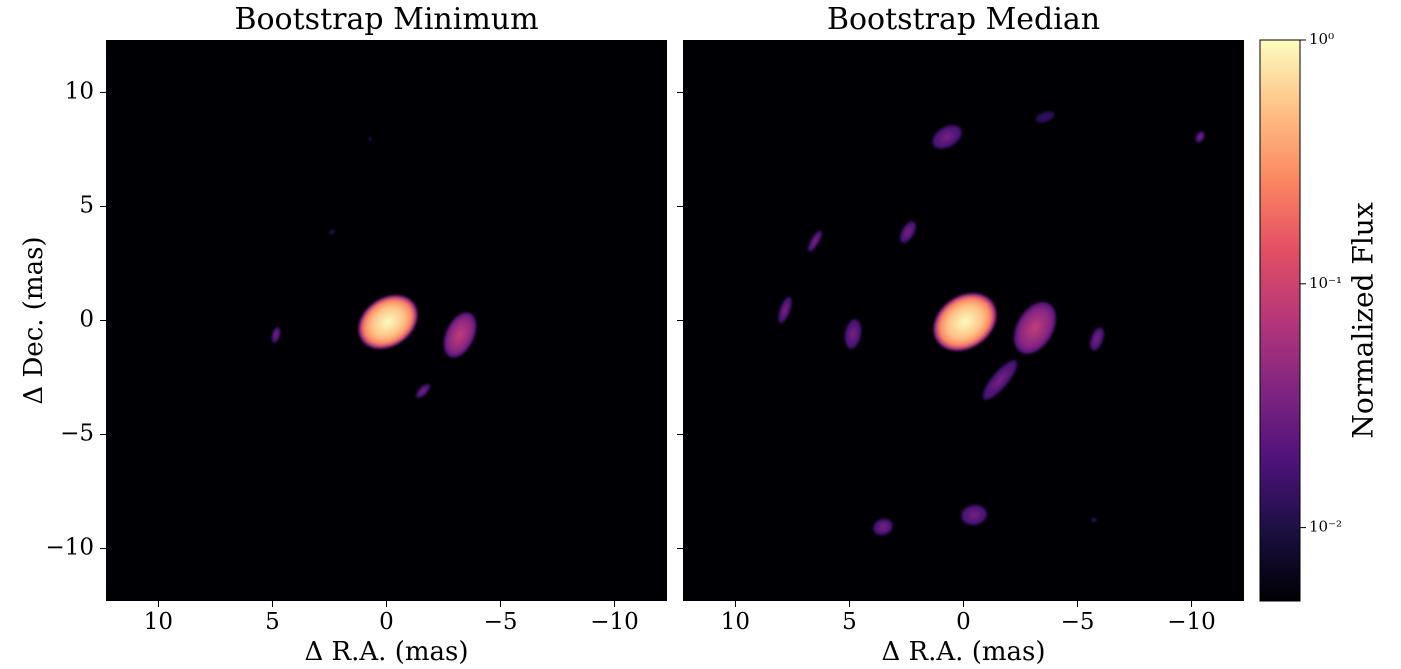 This screenshot has height=669, width=1401. I want to click on colorbar-tick-label: 10⁰, so click(1321, 39).